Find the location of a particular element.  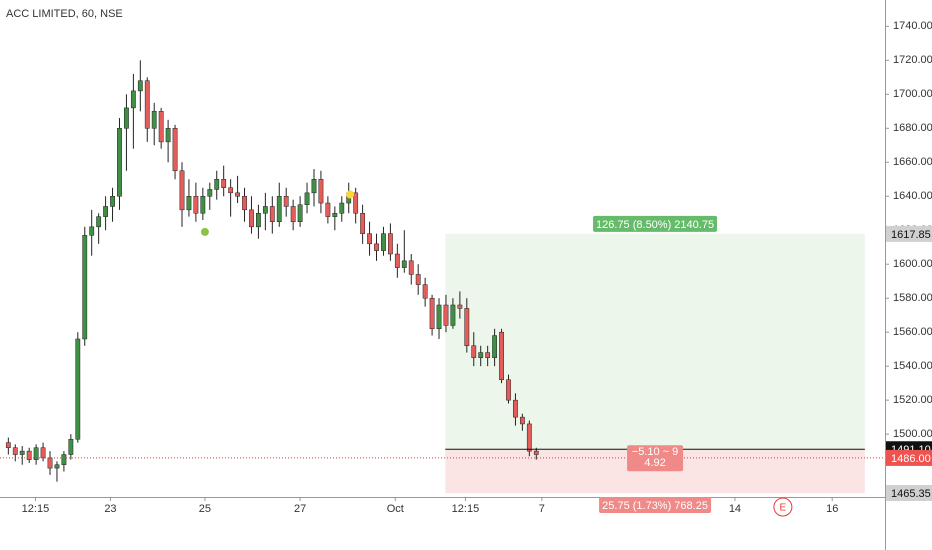

center-sub-label: 4.92 is located at coordinates (654, 463).